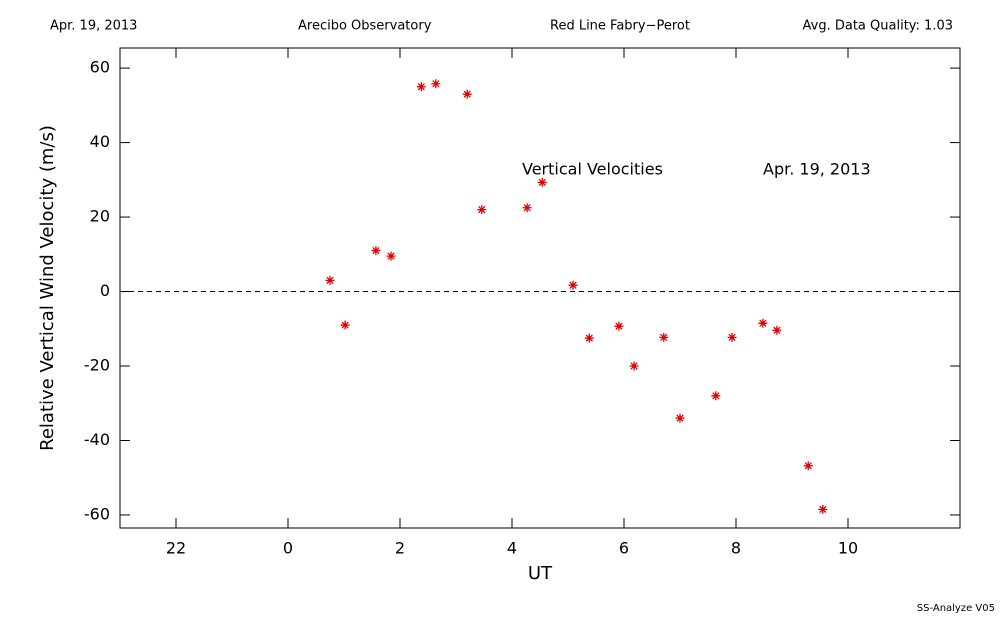 Image resolution: width=1000 pixels, height=625 pixels. I want to click on header-site: Arecibo Observatory, so click(365, 26).